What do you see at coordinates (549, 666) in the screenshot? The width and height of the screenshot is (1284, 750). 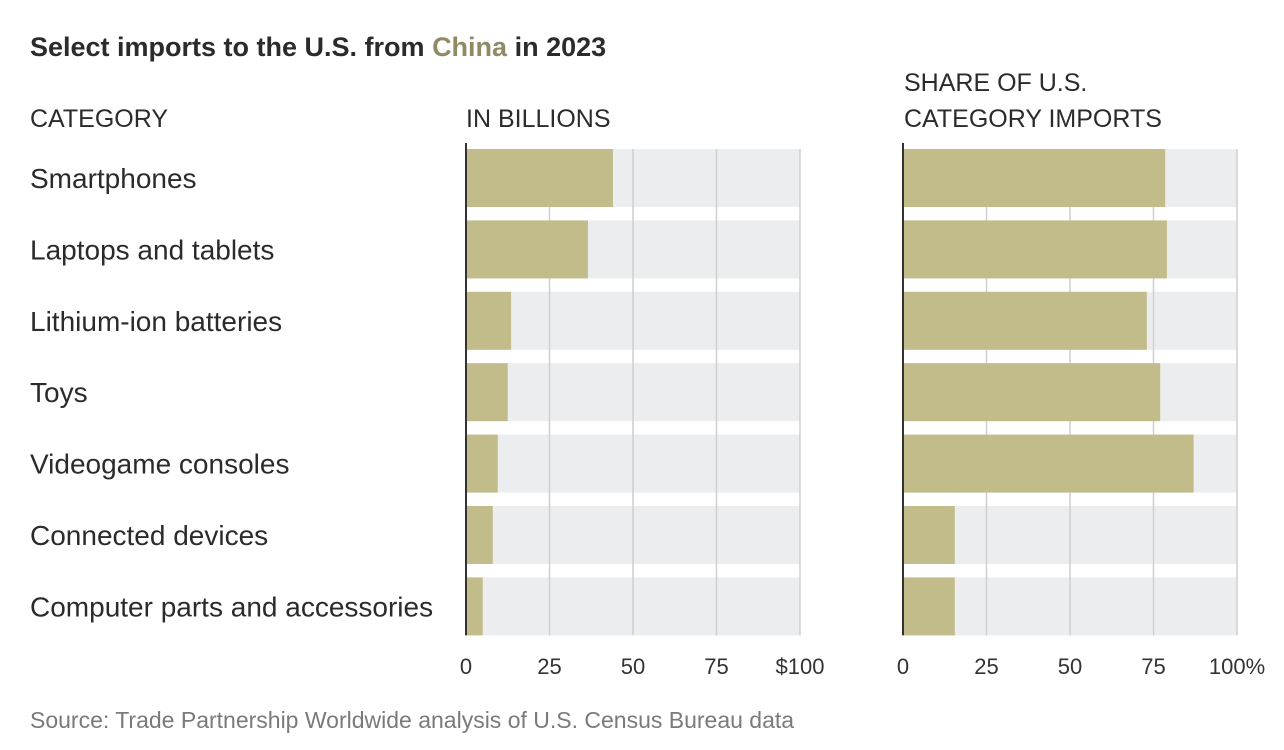 I see `billions-tick-label-25: 25` at bounding box center [549, 666].